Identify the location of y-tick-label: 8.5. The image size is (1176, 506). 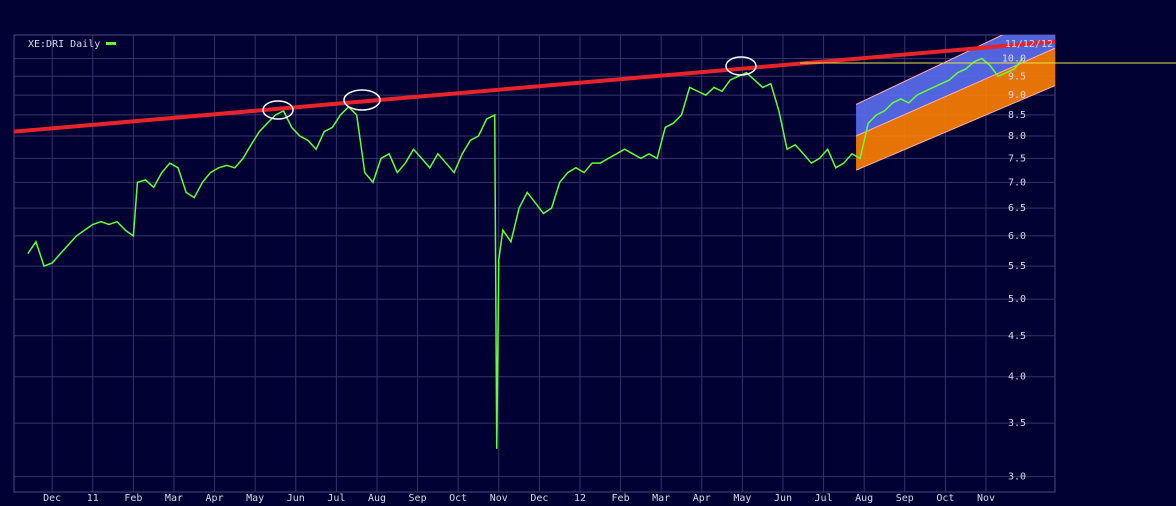
(1017, 115).